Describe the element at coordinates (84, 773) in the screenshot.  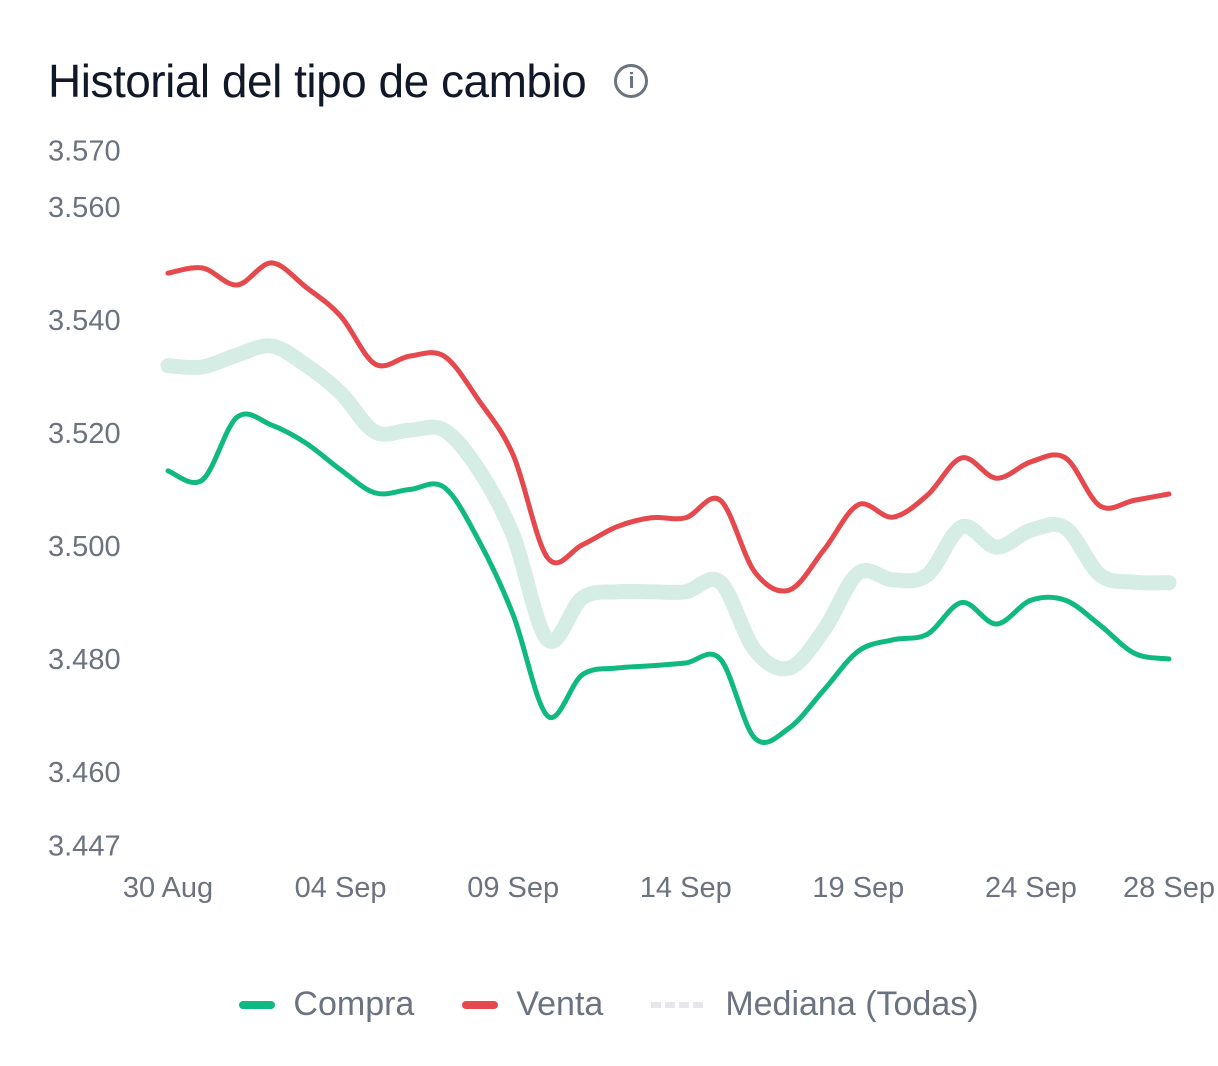
I see `y-tick-label: 3.460` at that location.